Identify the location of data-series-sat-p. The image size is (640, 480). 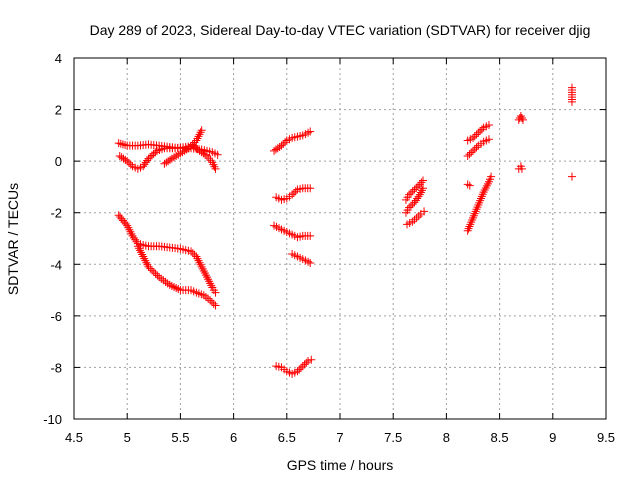
(468, 185).